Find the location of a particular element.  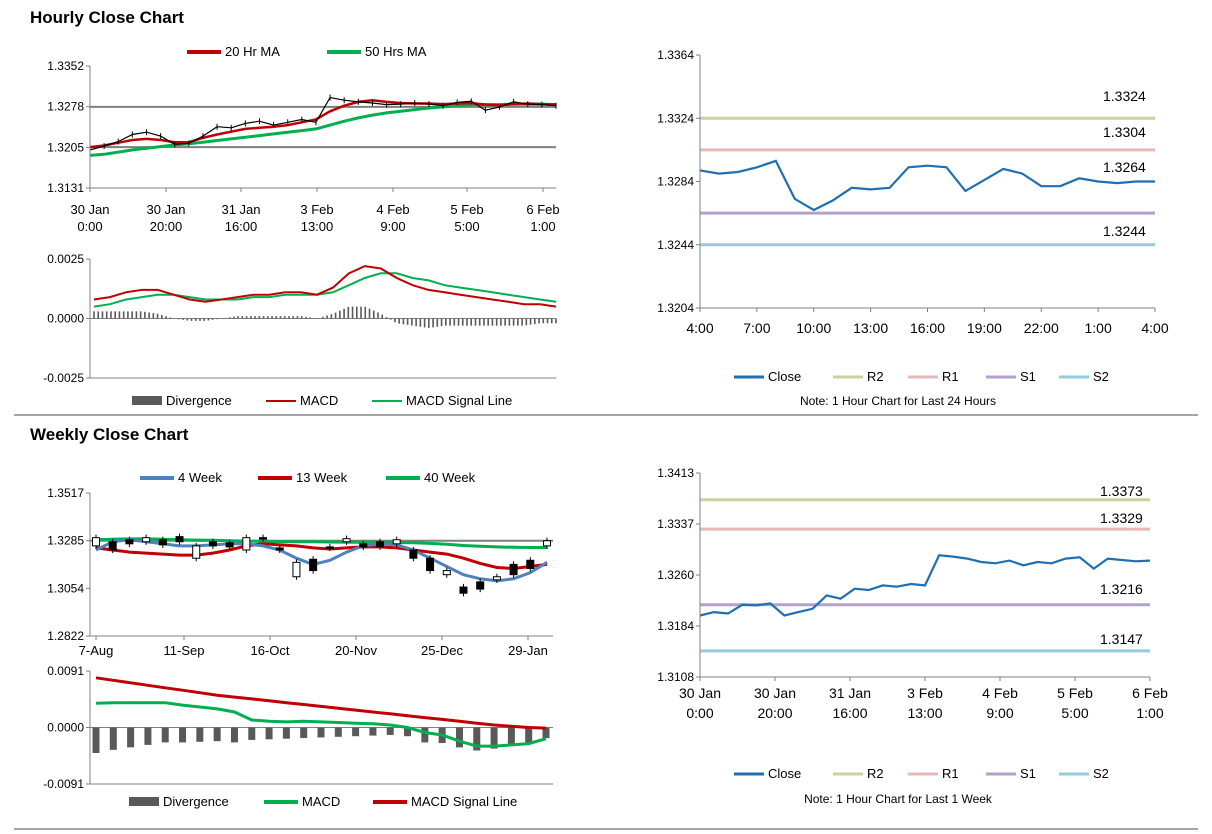

weekly-levels-legend-s1-label: S1 is located at coordinates (1028, 773).